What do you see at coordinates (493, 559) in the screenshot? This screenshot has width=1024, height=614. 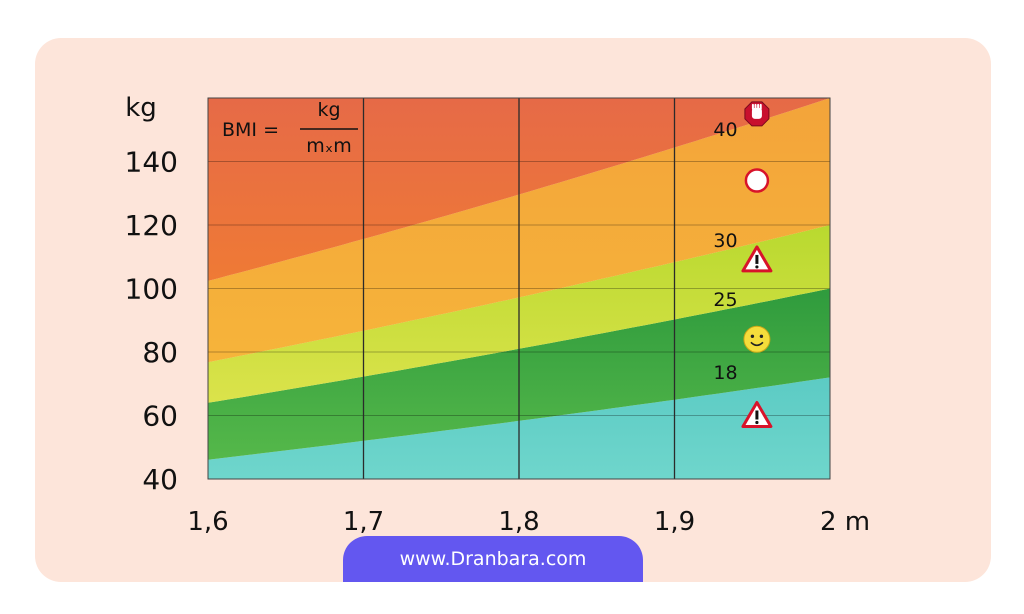 I see `website-footer-tab: www.Dranbara.com` at bounding box center [493, 559].